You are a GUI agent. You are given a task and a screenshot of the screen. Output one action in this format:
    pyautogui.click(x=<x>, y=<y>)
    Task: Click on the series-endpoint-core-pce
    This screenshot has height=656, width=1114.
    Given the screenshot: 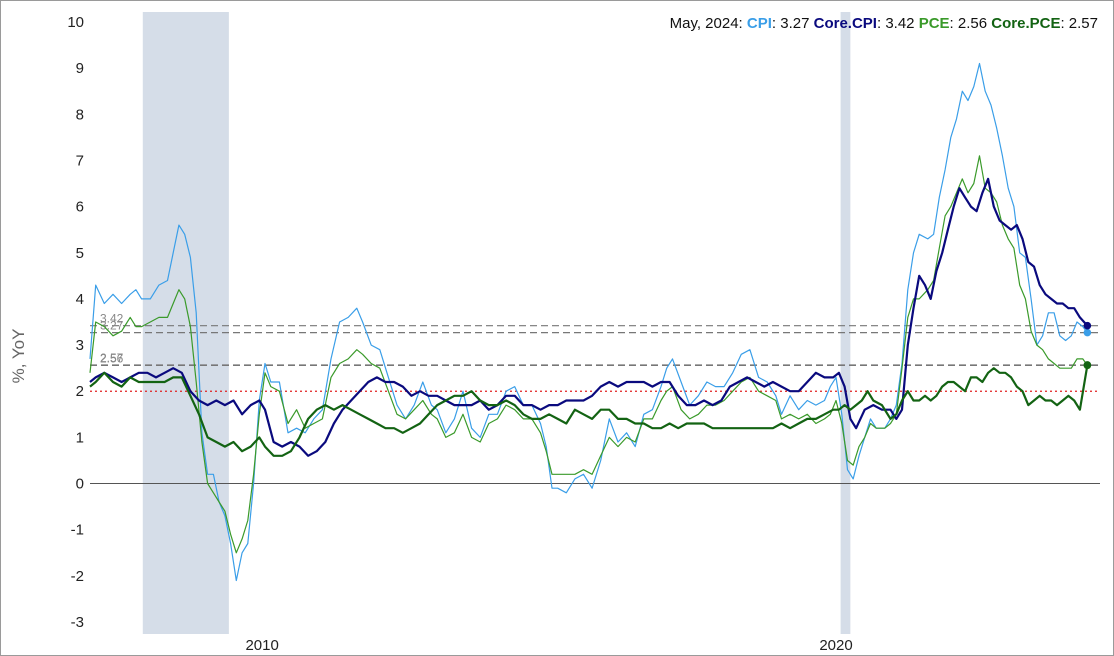 What is the action you would take?
    pyautogui.click(x=1087, y=365)
    